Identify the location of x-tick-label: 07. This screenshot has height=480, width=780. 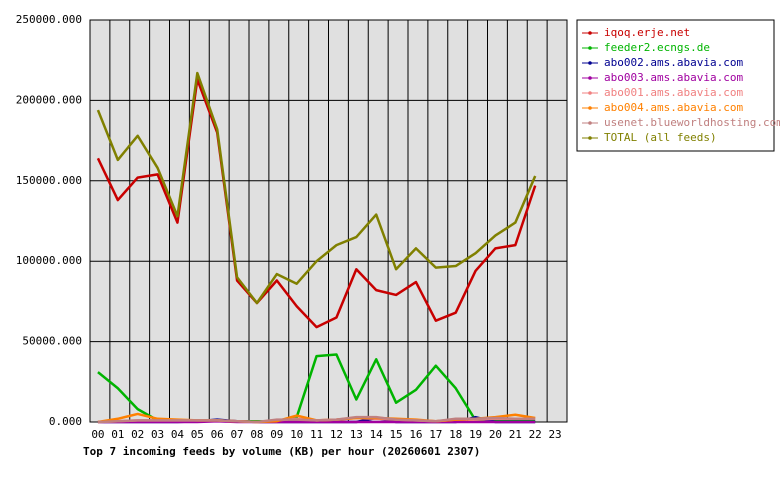
(236, 434).